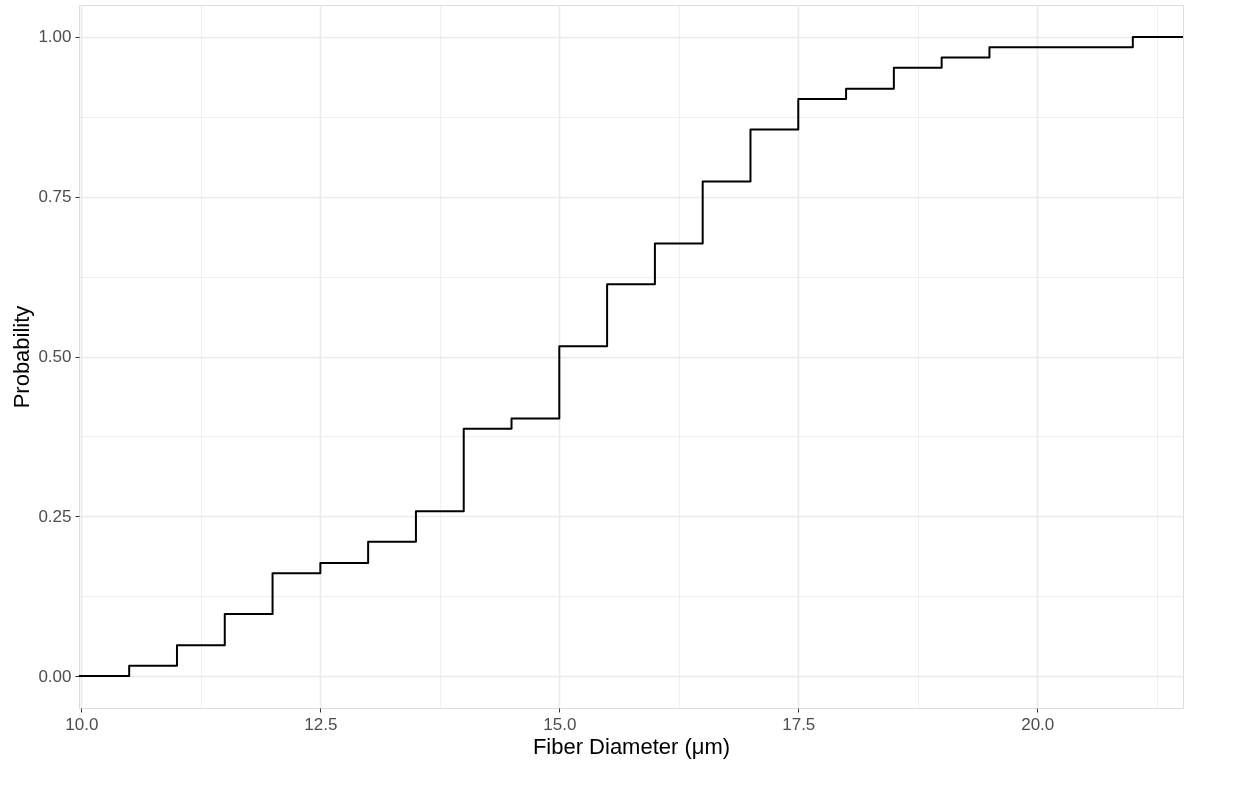 This screenshot has height=805, width=1235. What do you see at coordinates (560, 724) in the screenshot?
I see `x-tick-label: 15.0` at bounding box center [560, 724].